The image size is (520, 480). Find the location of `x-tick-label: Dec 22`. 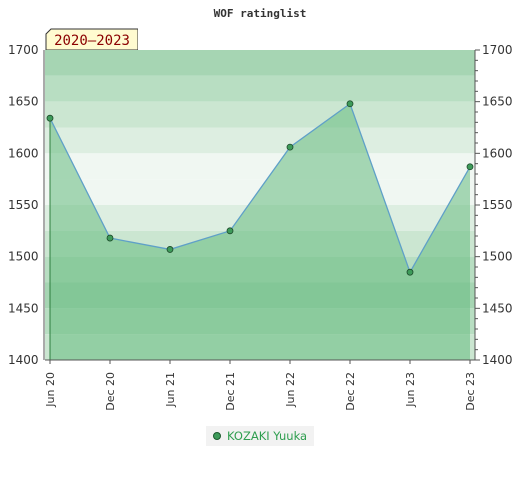

x-tick-label: Dec 22 is located at coordinates (350, 391).